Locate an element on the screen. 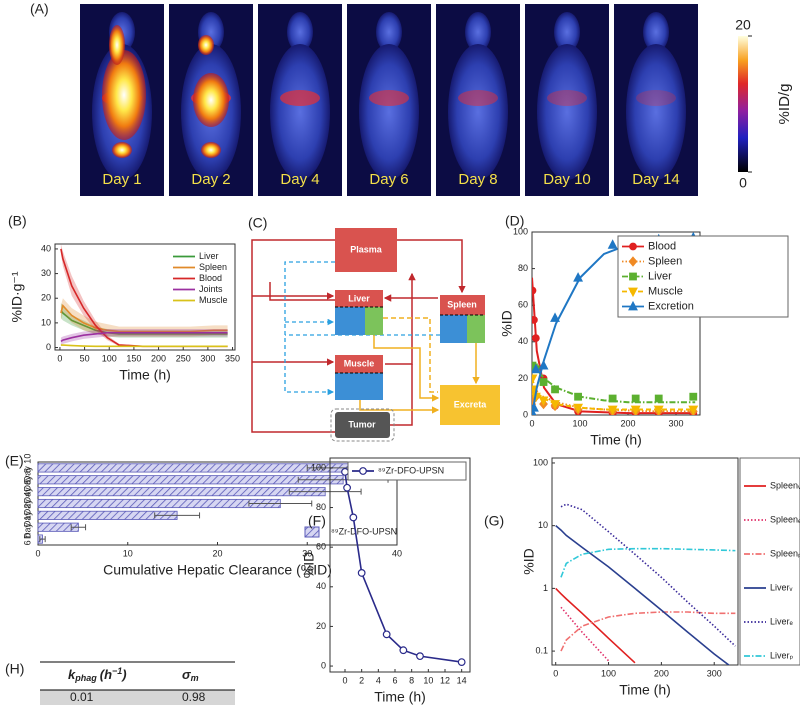 This screenshot has width=800, height=705. panel-label: (F) is located at coordinates (317, 521).